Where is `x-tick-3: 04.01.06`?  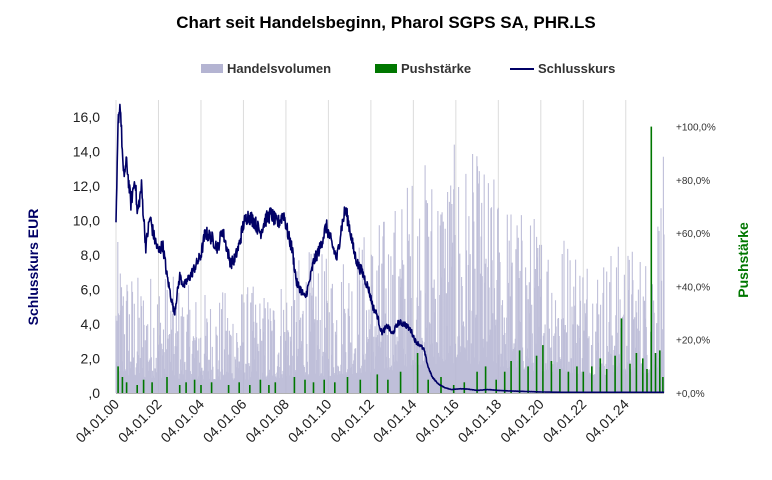
x-tick-3: 04.01.06 is located at coordinates (225, 421).